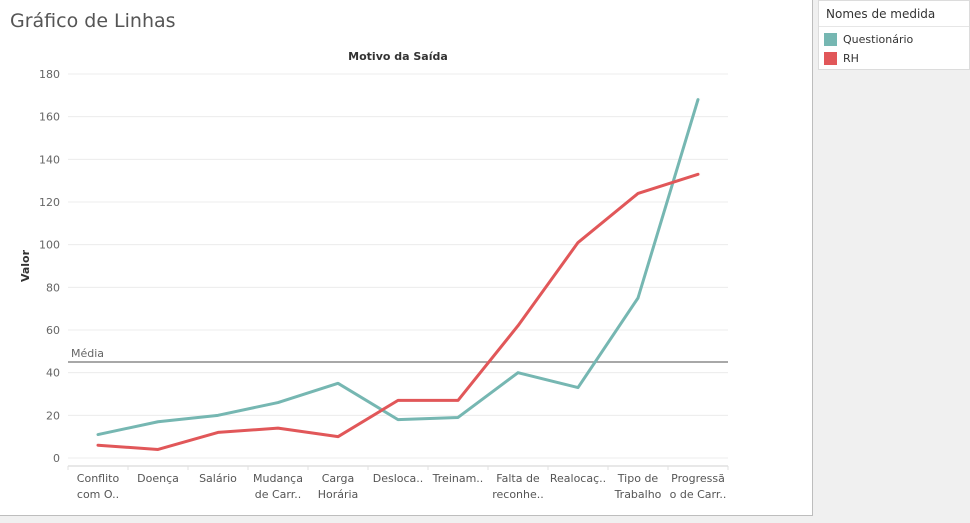 The height and width of the screenshot is (523, 970). What do you see at coordinates (53, 373) in the screenshot?
I see `y-tick-label-40: 40` at bounding box center [53, 373].